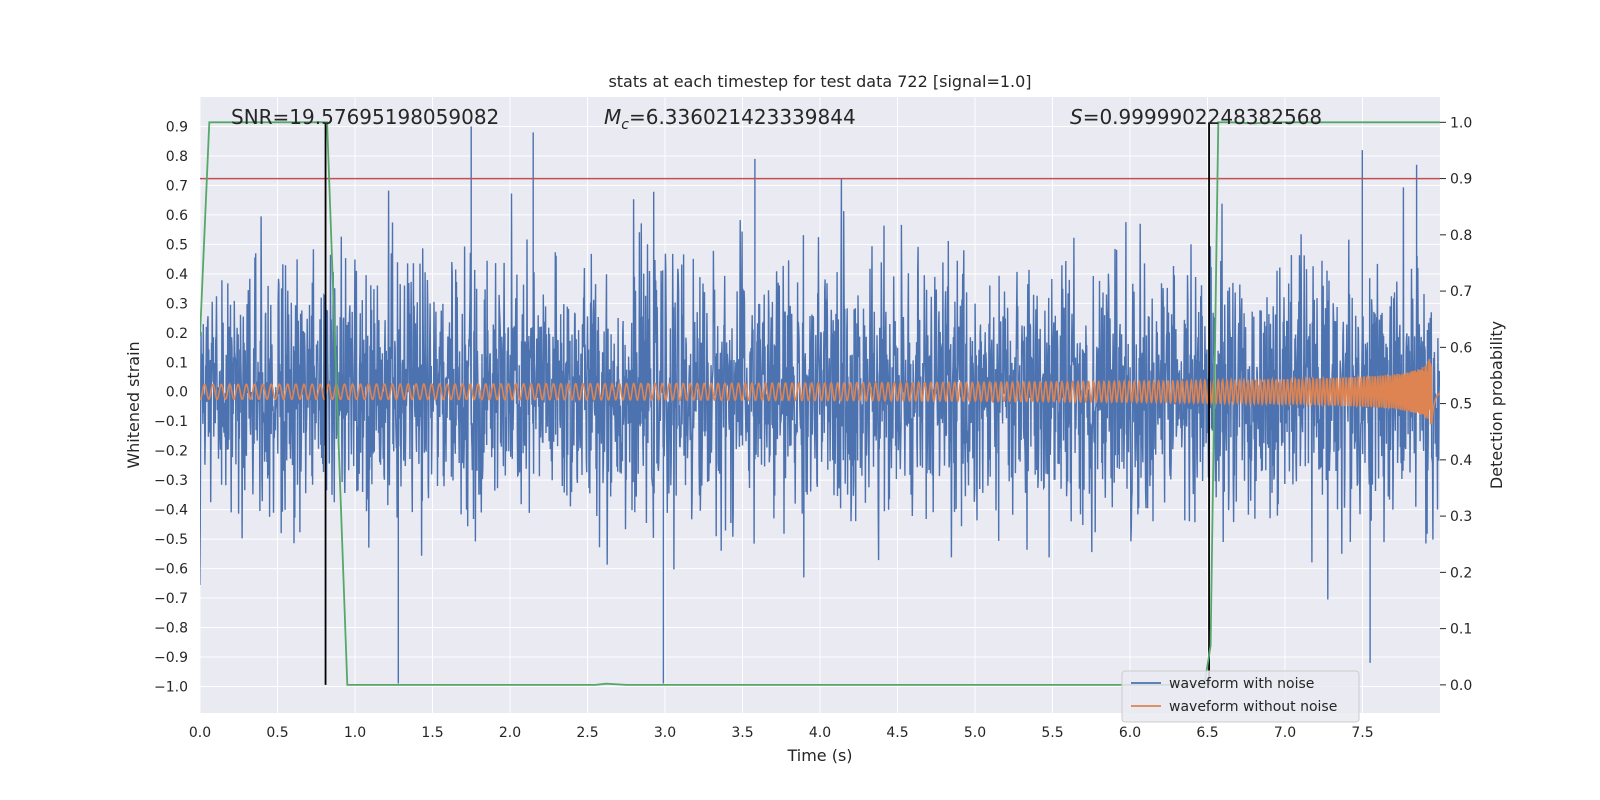 Image resolution: width=1600 pixels, height=800 pixels. What do you see at coordinates (177, 393) in the screenshot?
I see `y-tick-label: 0.0` at bounding box center [177, 393].